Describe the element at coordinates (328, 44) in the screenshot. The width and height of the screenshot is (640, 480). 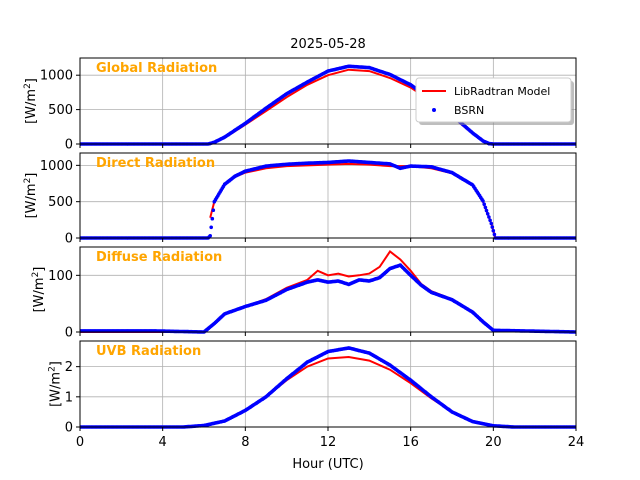
I see `chart-title: 2025-05-28` at that location.